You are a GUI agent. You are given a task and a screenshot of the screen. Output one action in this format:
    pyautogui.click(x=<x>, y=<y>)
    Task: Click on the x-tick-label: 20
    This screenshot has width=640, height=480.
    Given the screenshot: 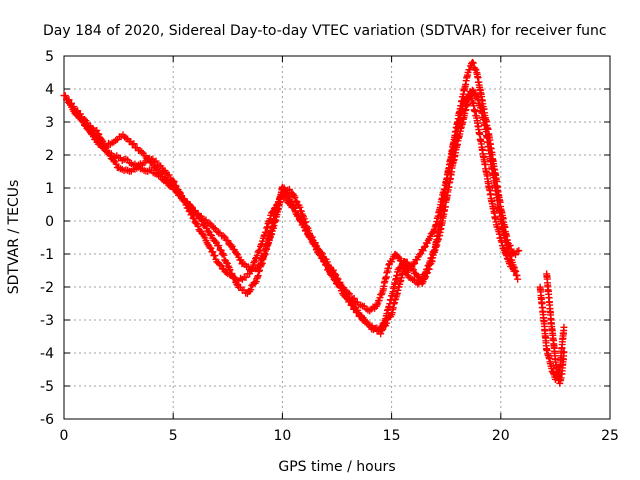 What is the action you would take?
    pyautogui.click(x=501, y=436)
    